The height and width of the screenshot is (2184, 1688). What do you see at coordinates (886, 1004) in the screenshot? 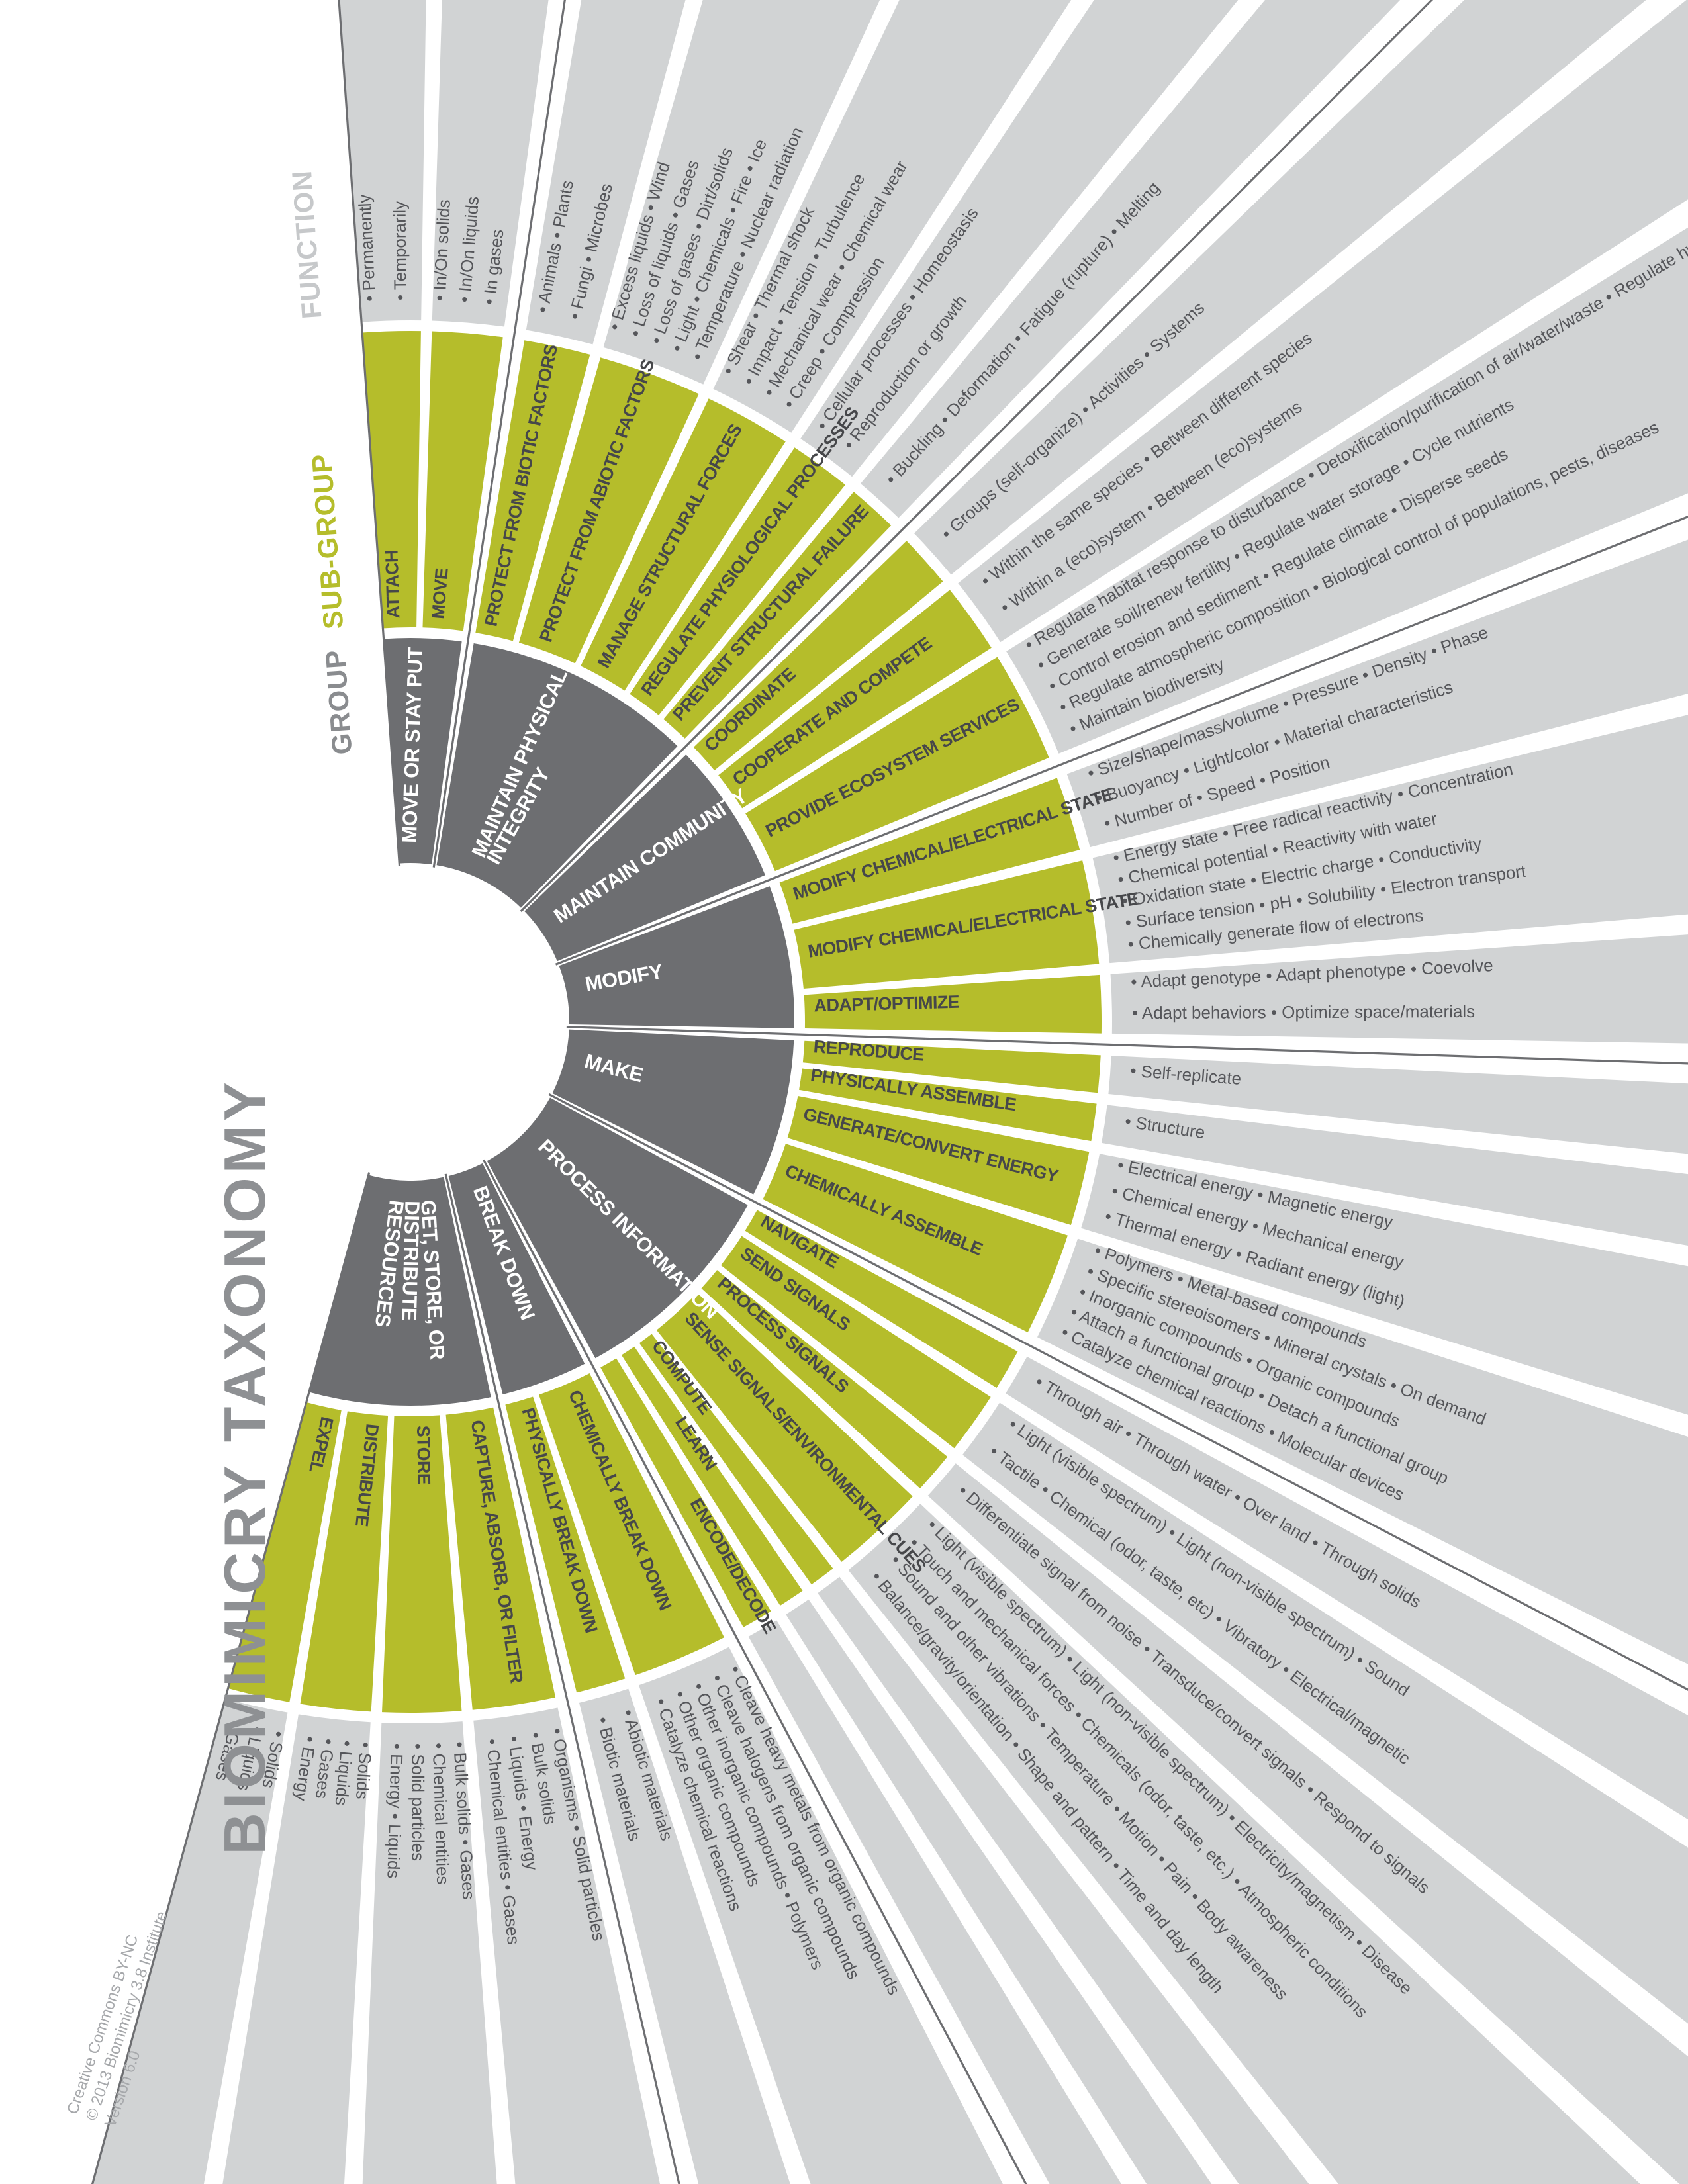
I see `subgroup-label: ADAPT/OPTIMIZE` at bounding box center [886, 1004].